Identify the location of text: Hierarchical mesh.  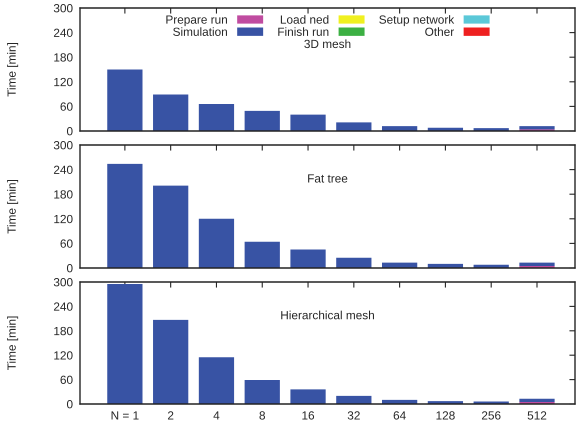
(327, 315).